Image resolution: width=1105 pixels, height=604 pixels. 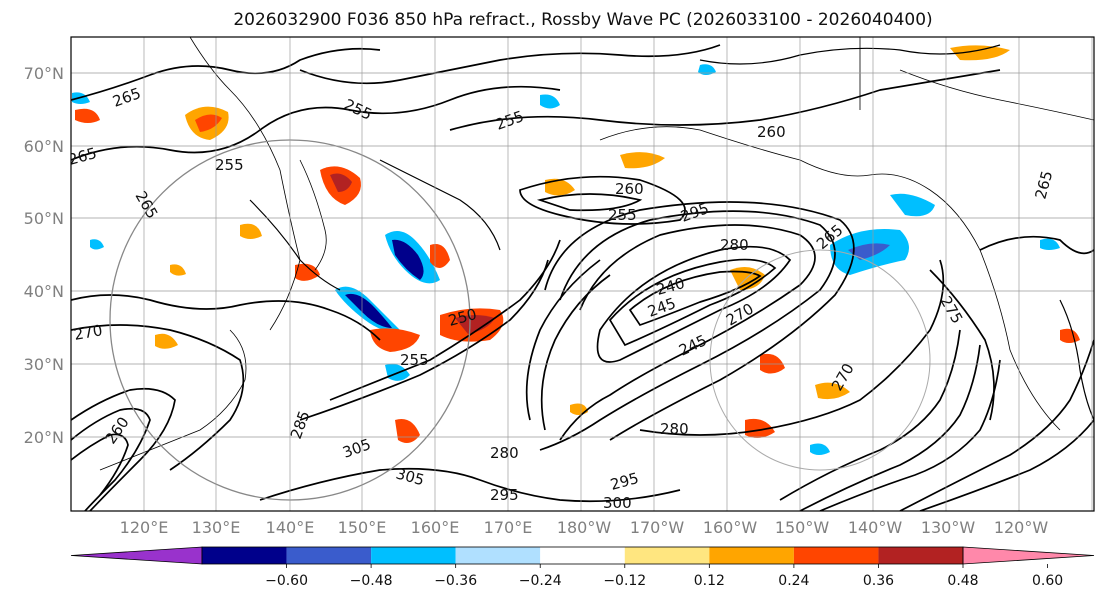 I want to click on lat-label-40n: 40°N, so click(x=44, y=291).